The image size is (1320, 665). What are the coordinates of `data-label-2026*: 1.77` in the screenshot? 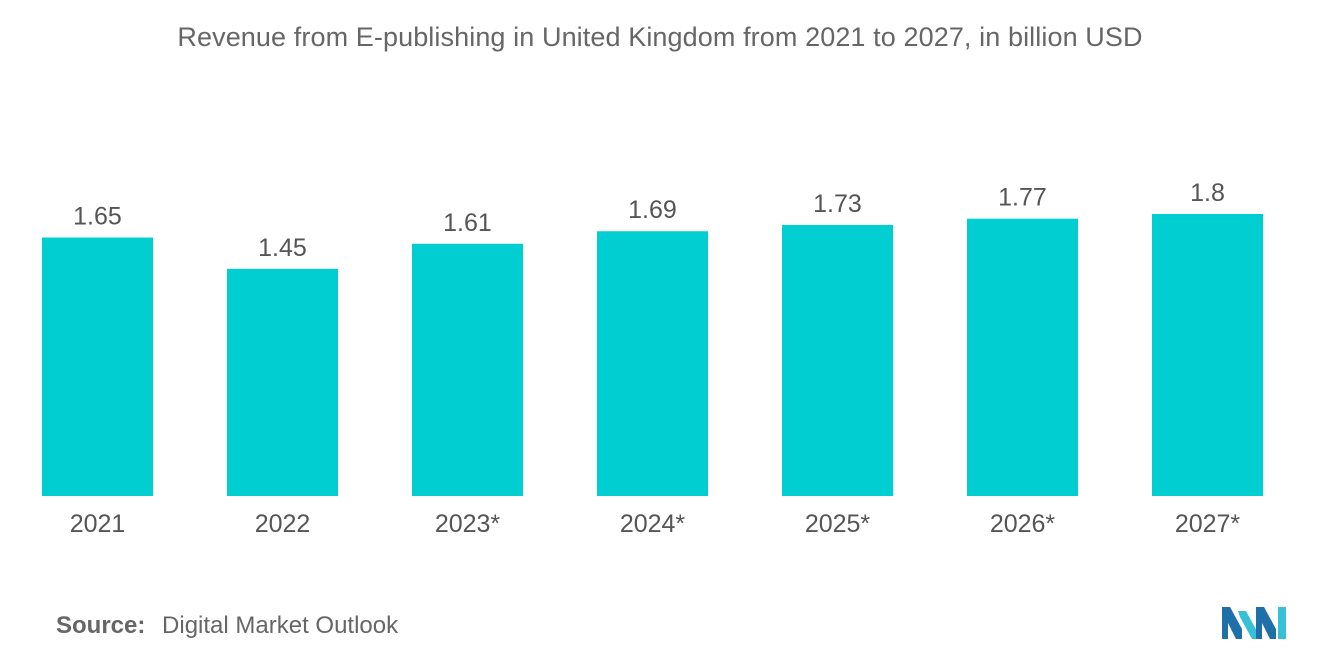 It's located at (1022, 198).